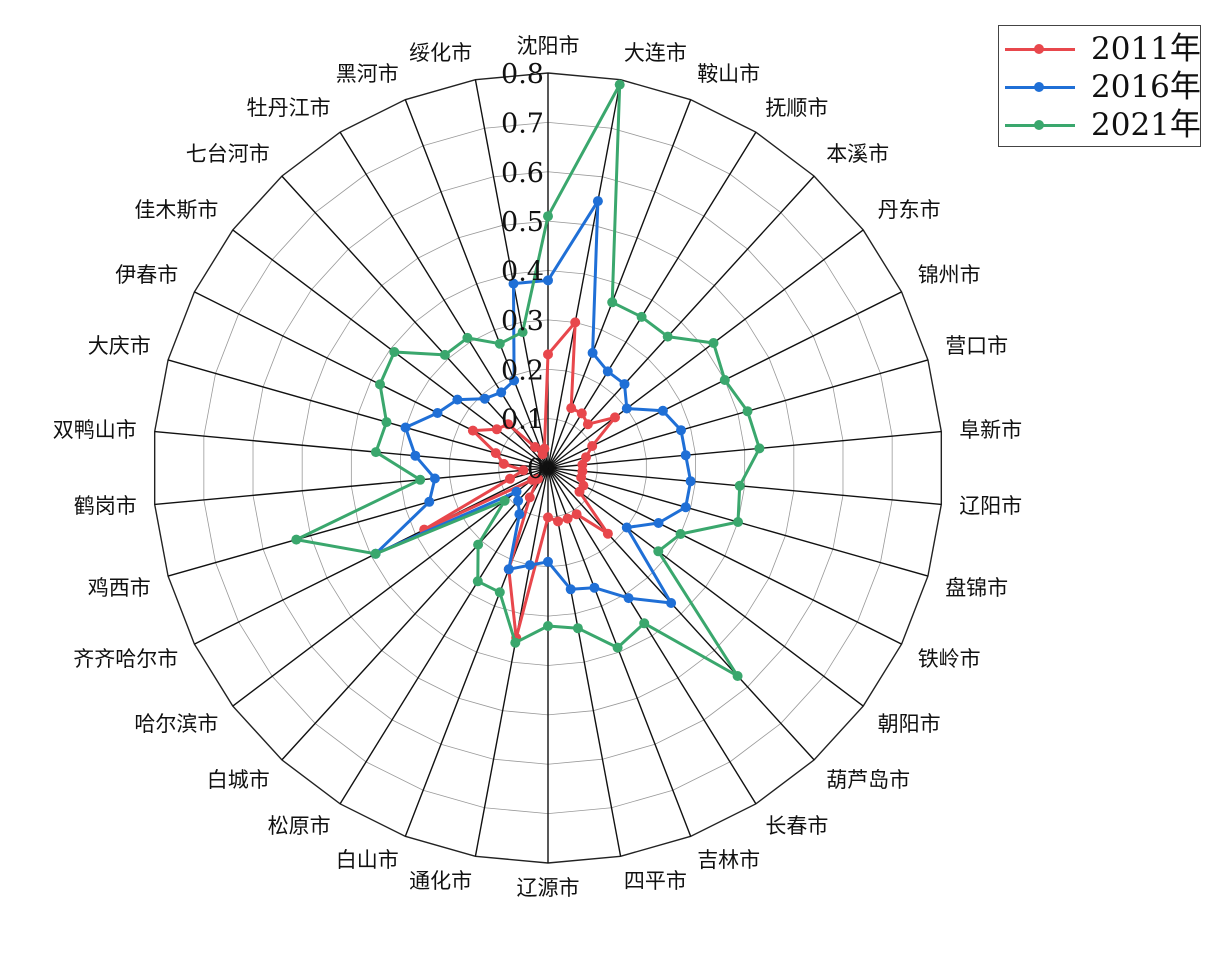 This screenshot has height=957, width=1217. What do you see at coordinates (535, 469) in the screenshot?
I see `tick-label-0: 0` at bounding box center [535, 469].